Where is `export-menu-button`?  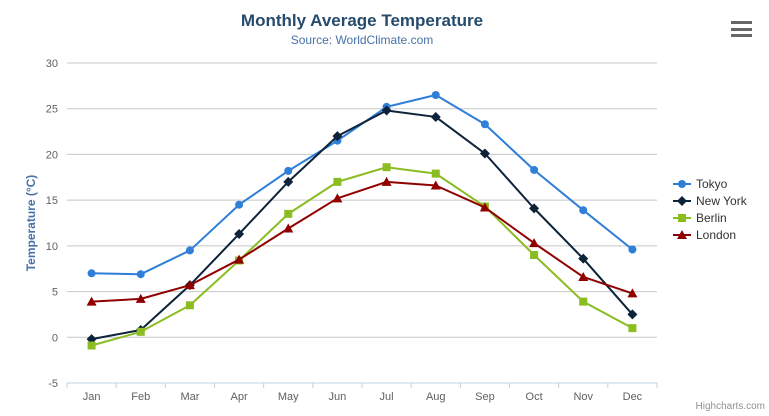
export-menu-button is located at coordinates (742, 29).